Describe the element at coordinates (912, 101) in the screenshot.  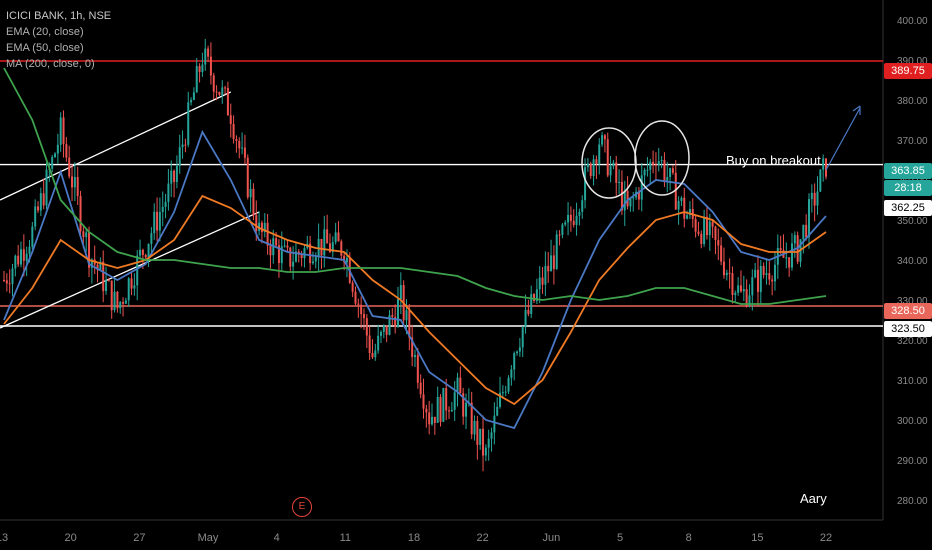
I see `y-tick-label: 380.00` at that location.